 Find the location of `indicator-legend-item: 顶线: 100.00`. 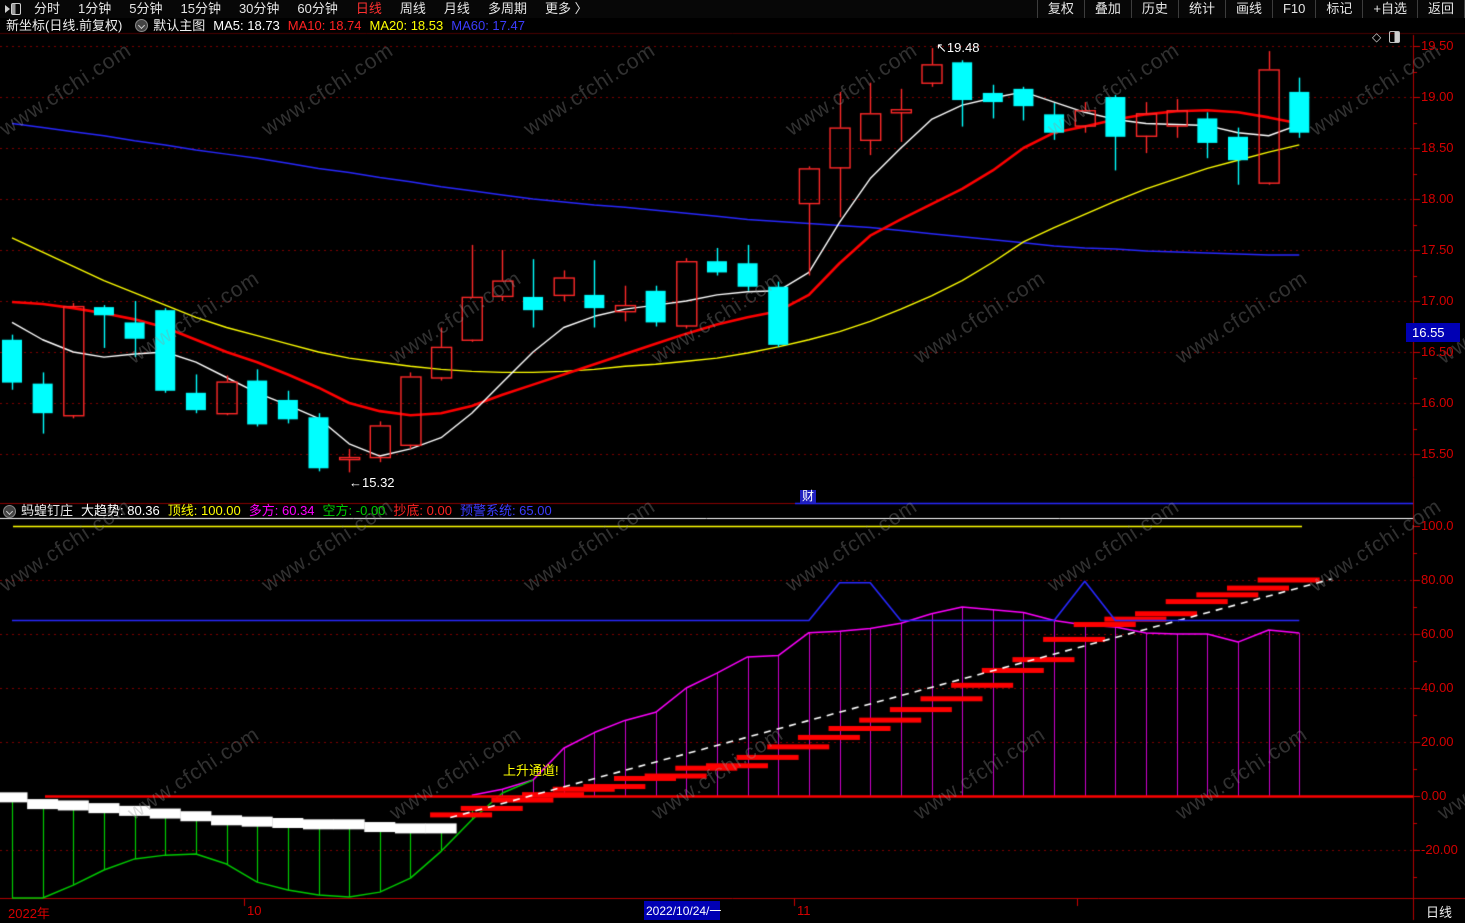

indicator-legend-item: 顶线: 100.00 is located at coordinates (204, 510).